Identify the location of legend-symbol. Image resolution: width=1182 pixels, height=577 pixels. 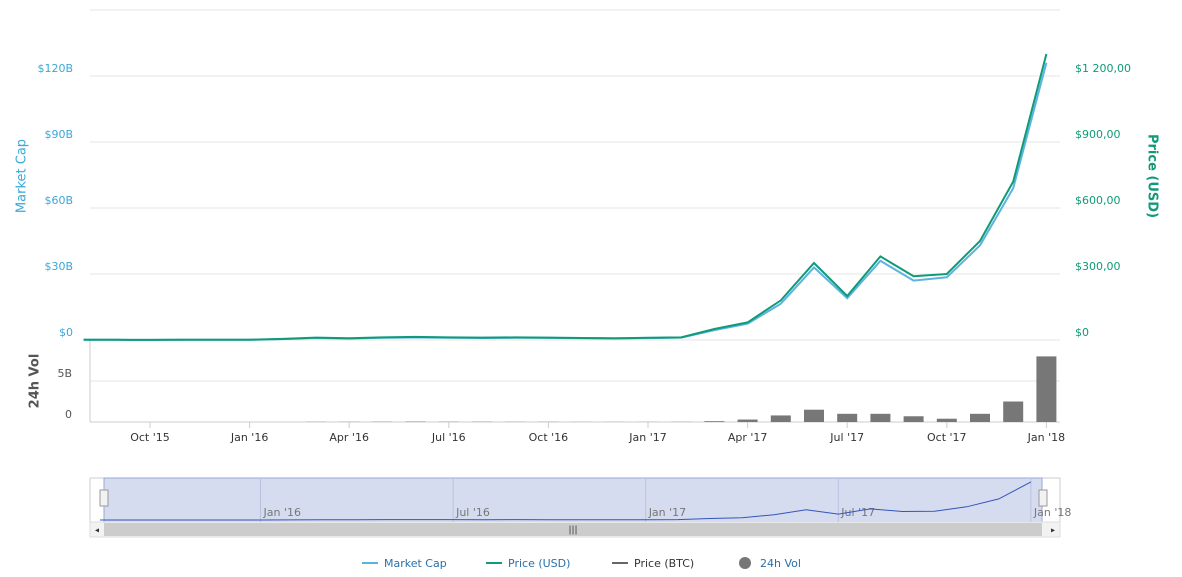
(745, 563).